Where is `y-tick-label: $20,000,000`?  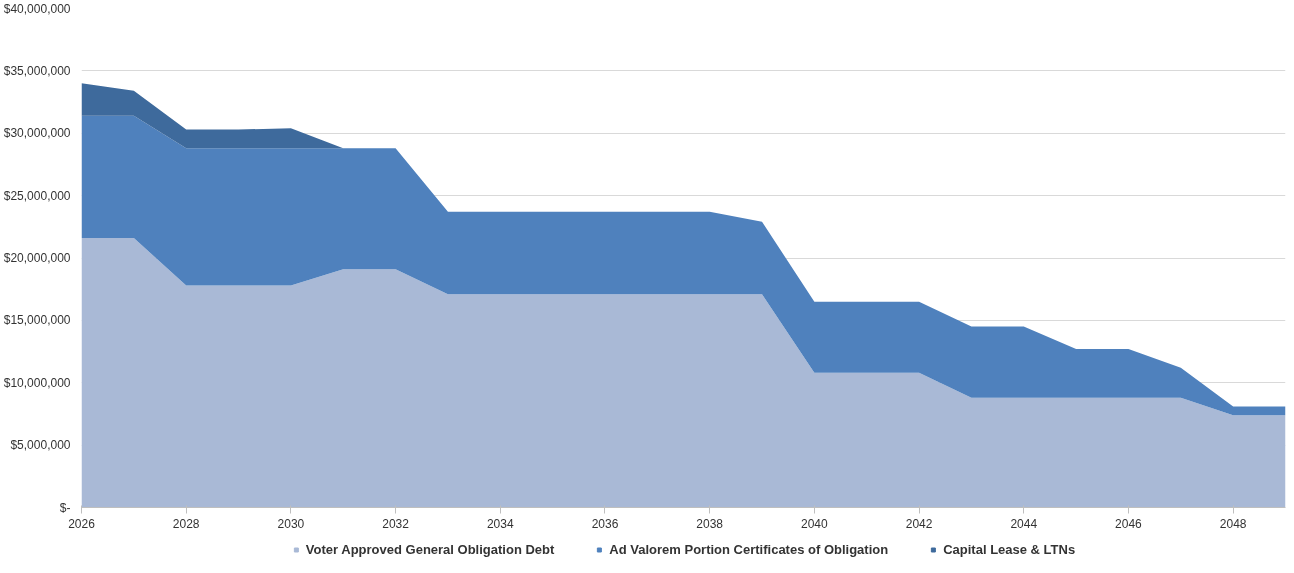 y-tick-label: $20,000,000 is located at coordinates (37, 258).